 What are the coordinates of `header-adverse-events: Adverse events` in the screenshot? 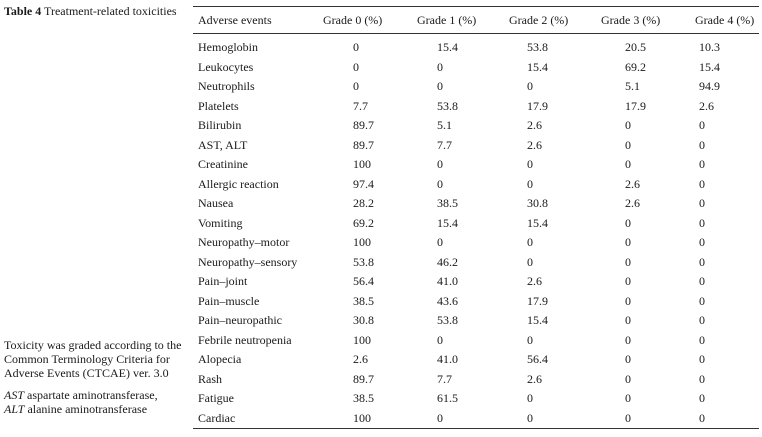 It's located at (235, 19).